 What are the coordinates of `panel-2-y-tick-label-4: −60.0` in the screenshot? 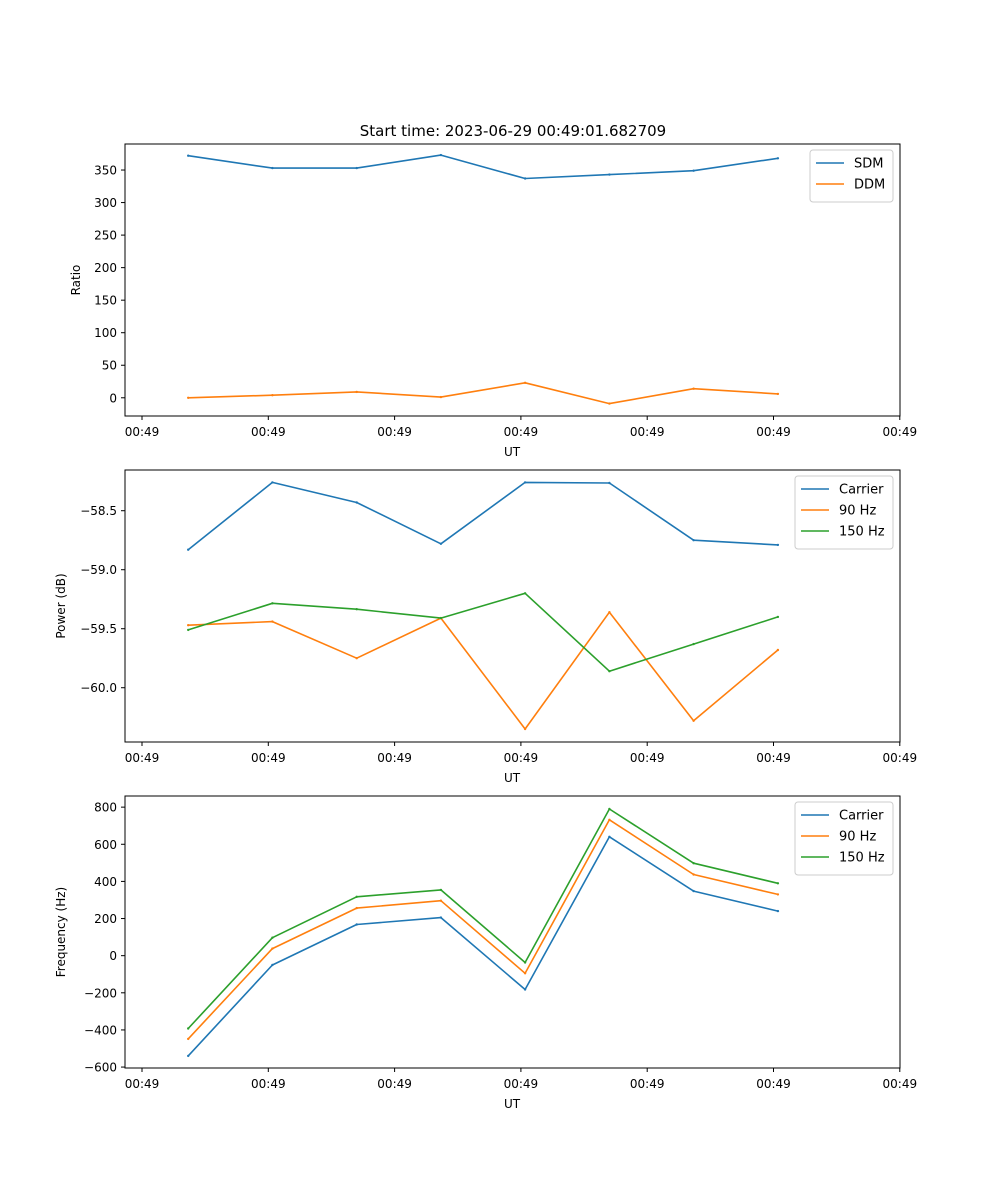 It's located at (98, 688).